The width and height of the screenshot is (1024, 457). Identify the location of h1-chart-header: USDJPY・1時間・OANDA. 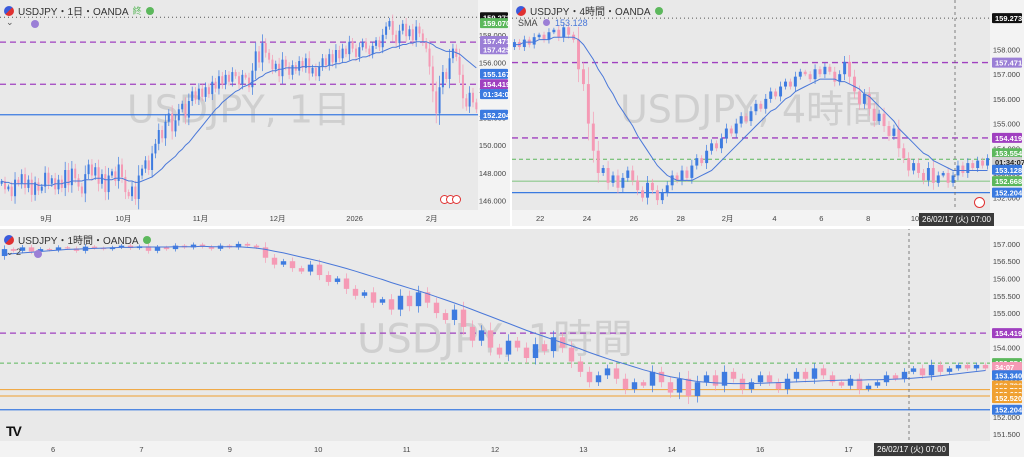
(77, 239).